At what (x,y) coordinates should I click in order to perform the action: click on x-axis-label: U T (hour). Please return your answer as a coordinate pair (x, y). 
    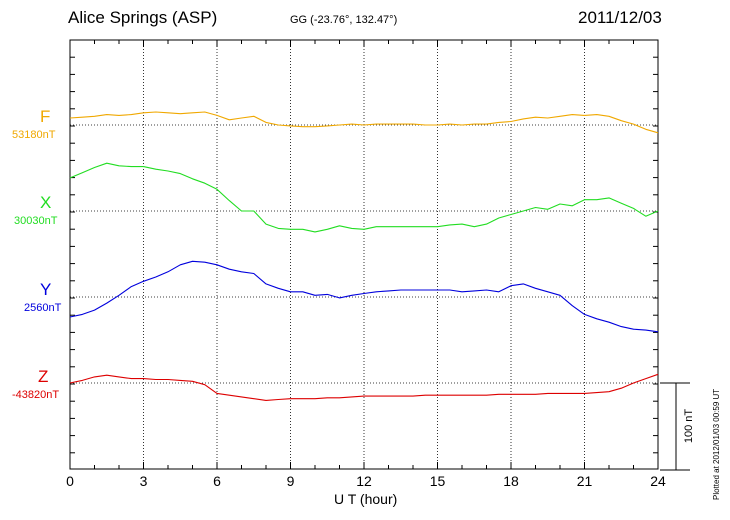
    Looking at the image, I should click on (366, 499).